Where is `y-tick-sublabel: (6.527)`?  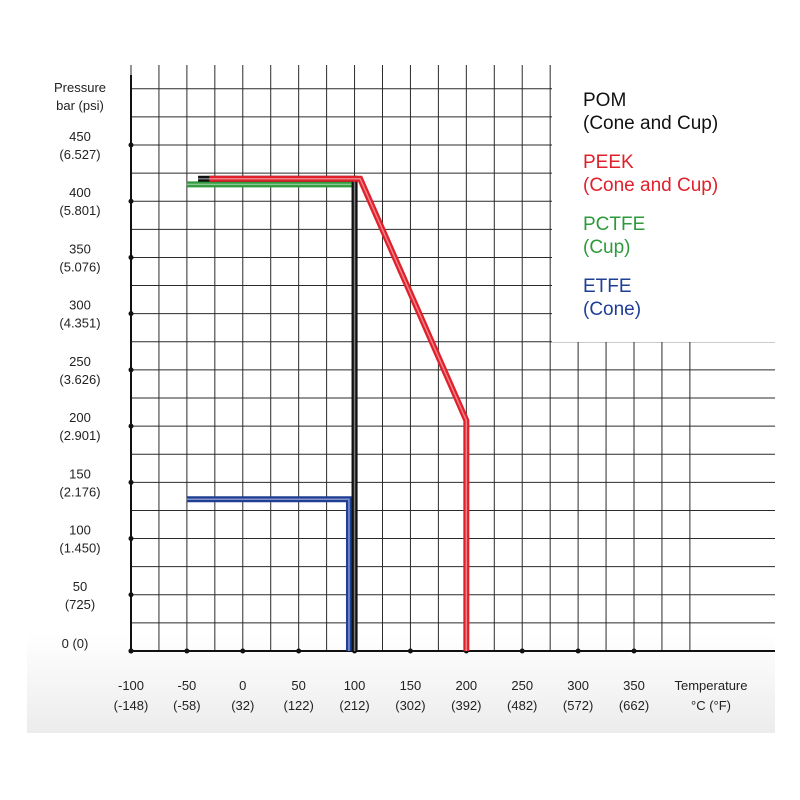 y-tick-sublabel: (6.527) is located at coordinates (79, 154).